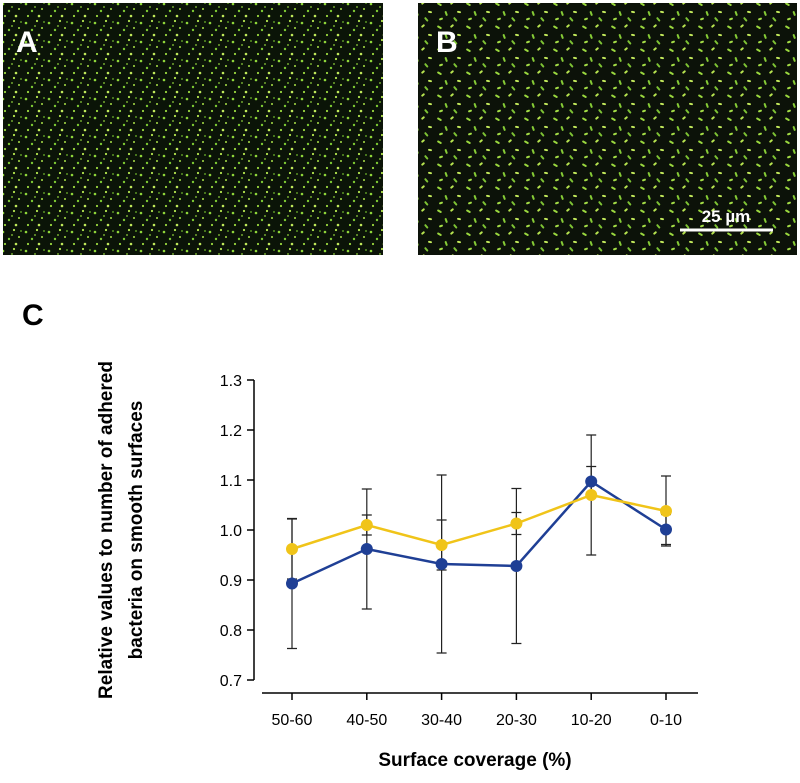 The width and height of the screenshot is (800, 783). What do you see at coordinates (136, 530) in the screenshot?
I see `y-axis-title-line: bacteria on smooth surfaces` at bounding box center [136, 530].